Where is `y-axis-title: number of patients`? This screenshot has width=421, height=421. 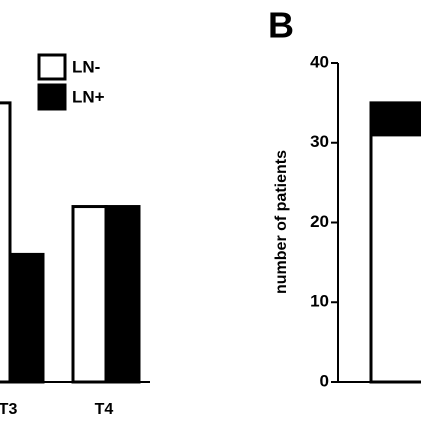
y-axis-title: number of patients is located at coordinates (281, 222).